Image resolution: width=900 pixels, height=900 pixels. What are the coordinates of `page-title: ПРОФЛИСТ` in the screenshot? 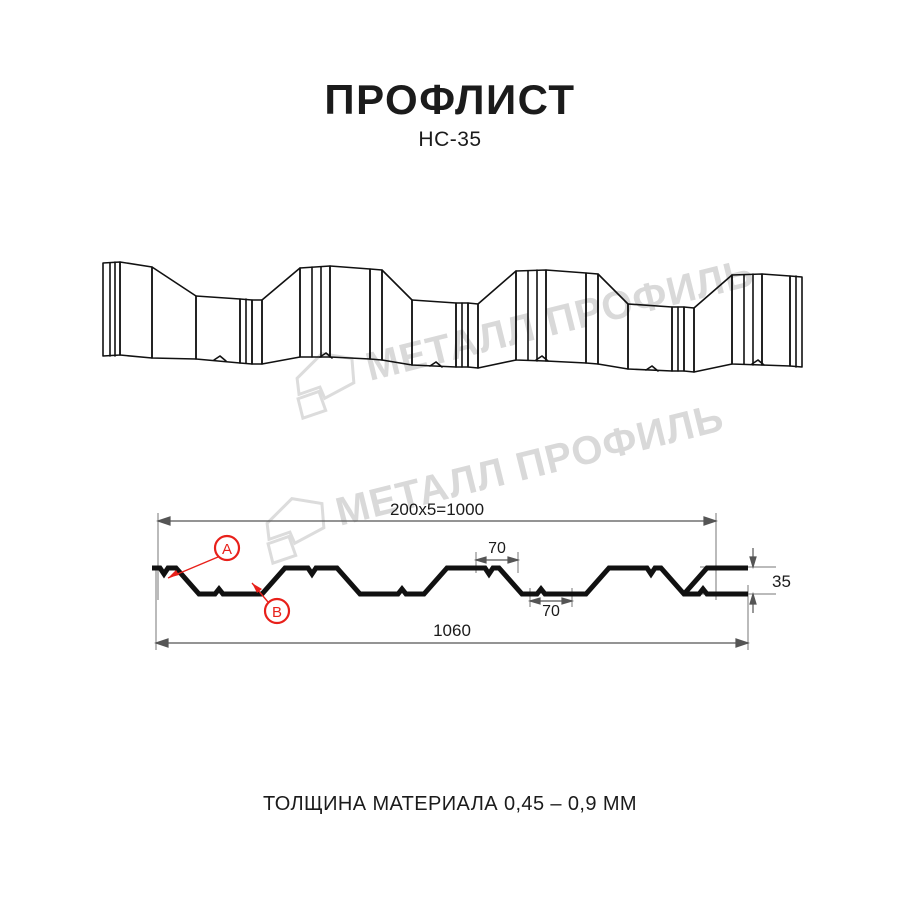 It's located at (450, 99).